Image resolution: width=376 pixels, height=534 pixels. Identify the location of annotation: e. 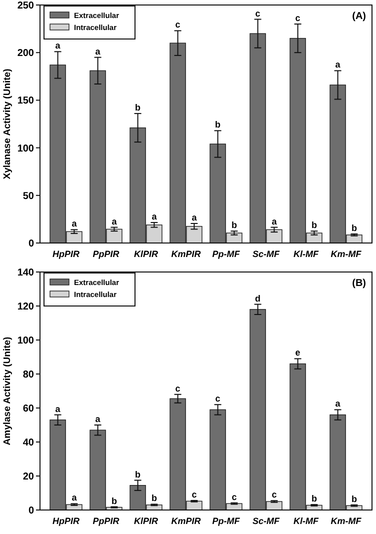
(297, 353).